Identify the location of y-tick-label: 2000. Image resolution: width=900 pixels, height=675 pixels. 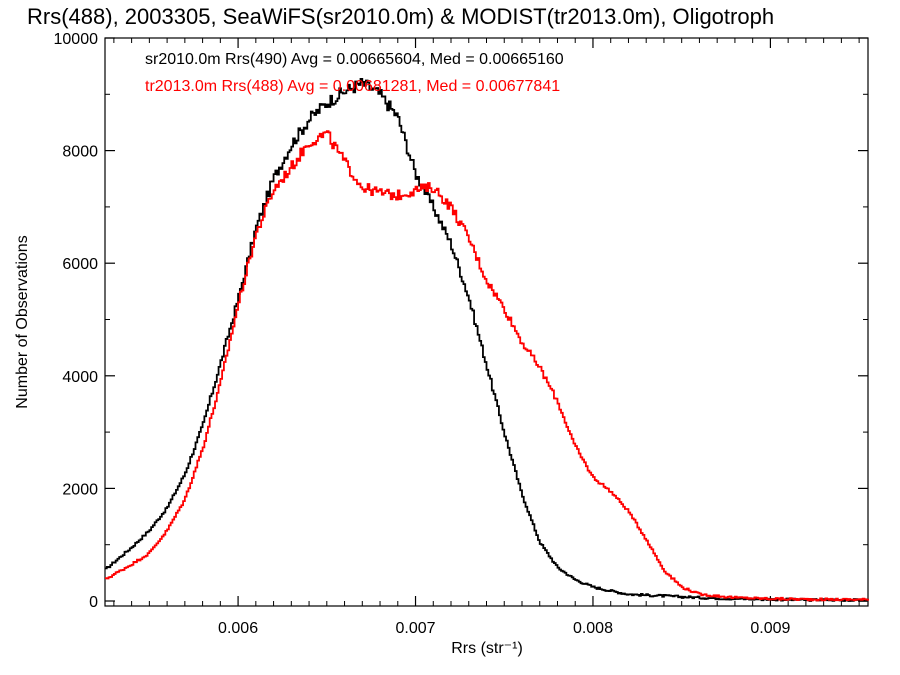
(80, 489).